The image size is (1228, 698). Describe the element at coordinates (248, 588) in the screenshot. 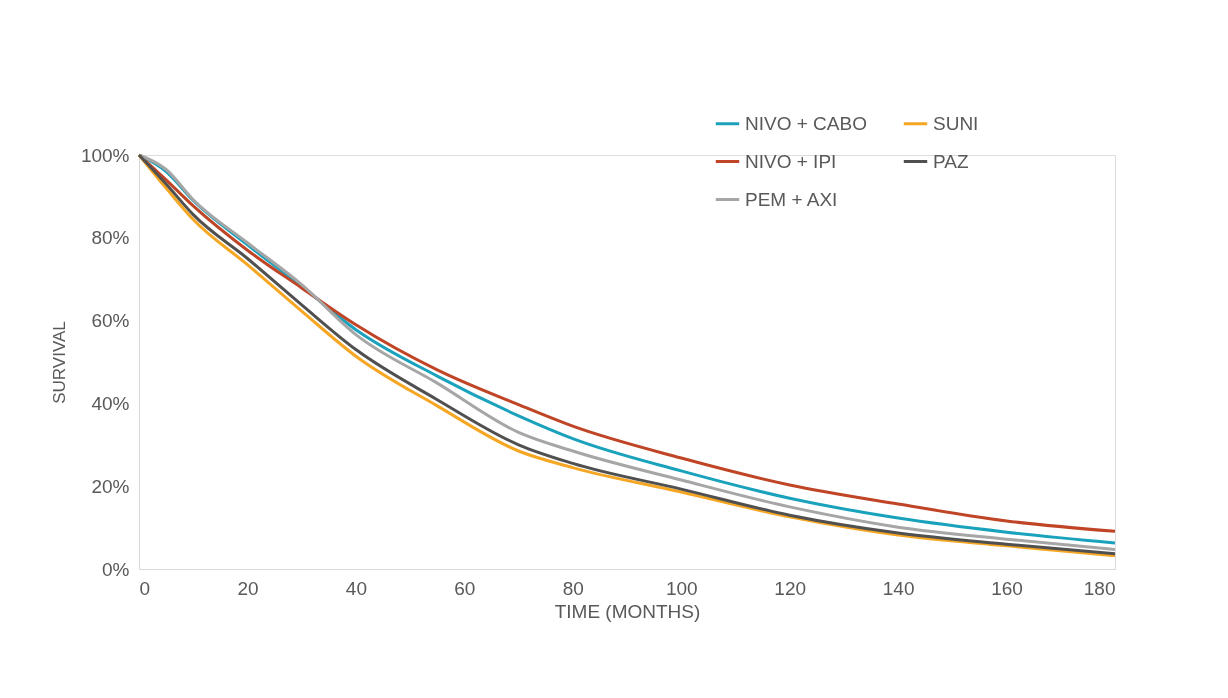

I see `x-tick-label: 20` at that location.